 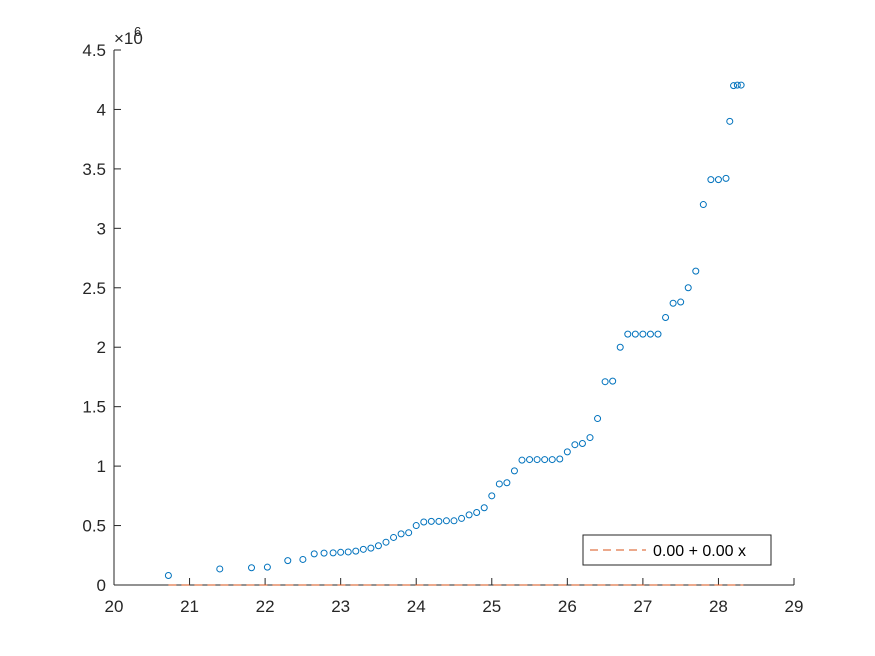 I want to click on x-tick-label: 23, so click(x=340, y=606).